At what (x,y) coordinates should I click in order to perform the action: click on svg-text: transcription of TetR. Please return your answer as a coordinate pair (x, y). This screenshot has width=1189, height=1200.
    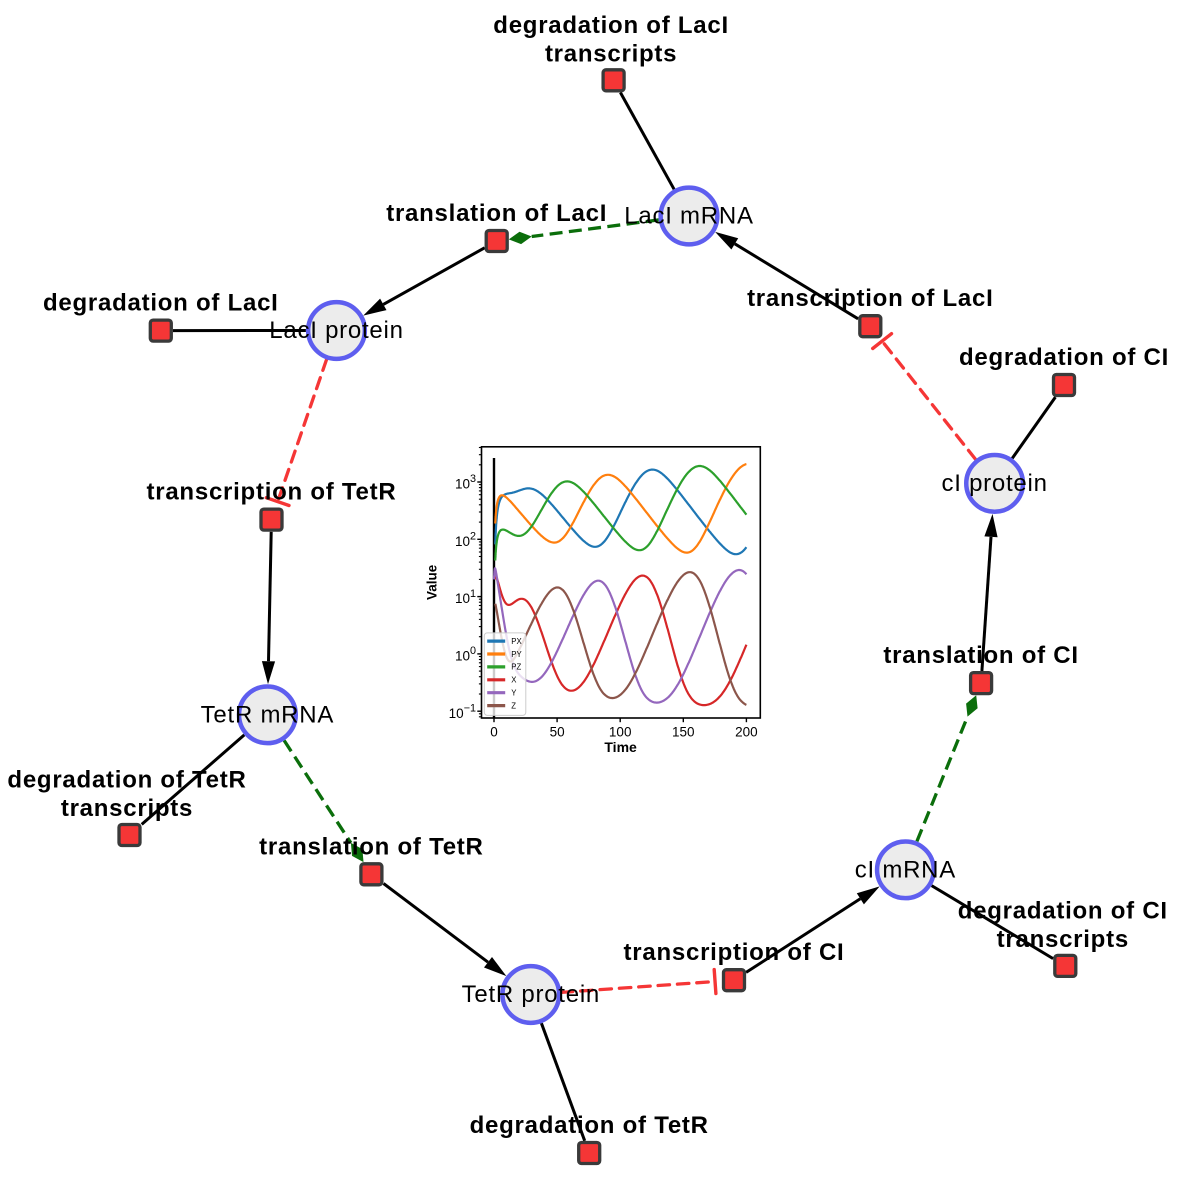
    Looking at the image, I should click on (272, 492).